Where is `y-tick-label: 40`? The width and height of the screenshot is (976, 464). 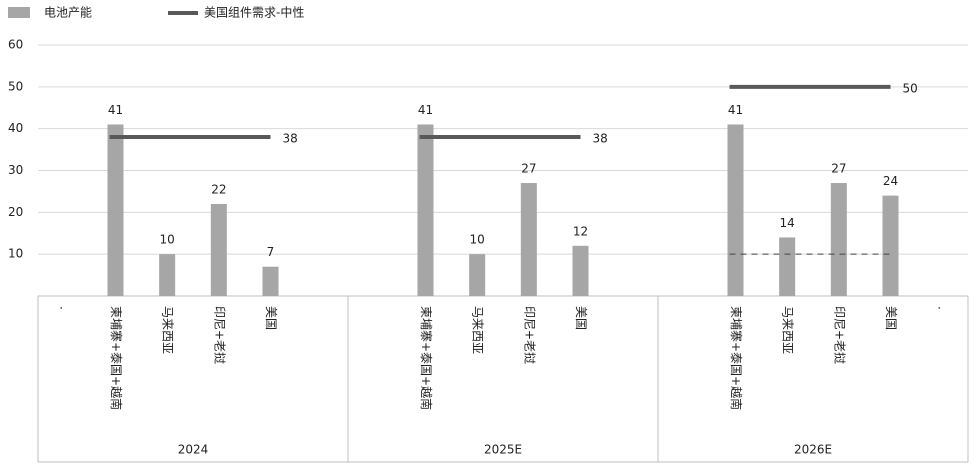 y-tick-label: 40 is located at coordinates (15, 128).